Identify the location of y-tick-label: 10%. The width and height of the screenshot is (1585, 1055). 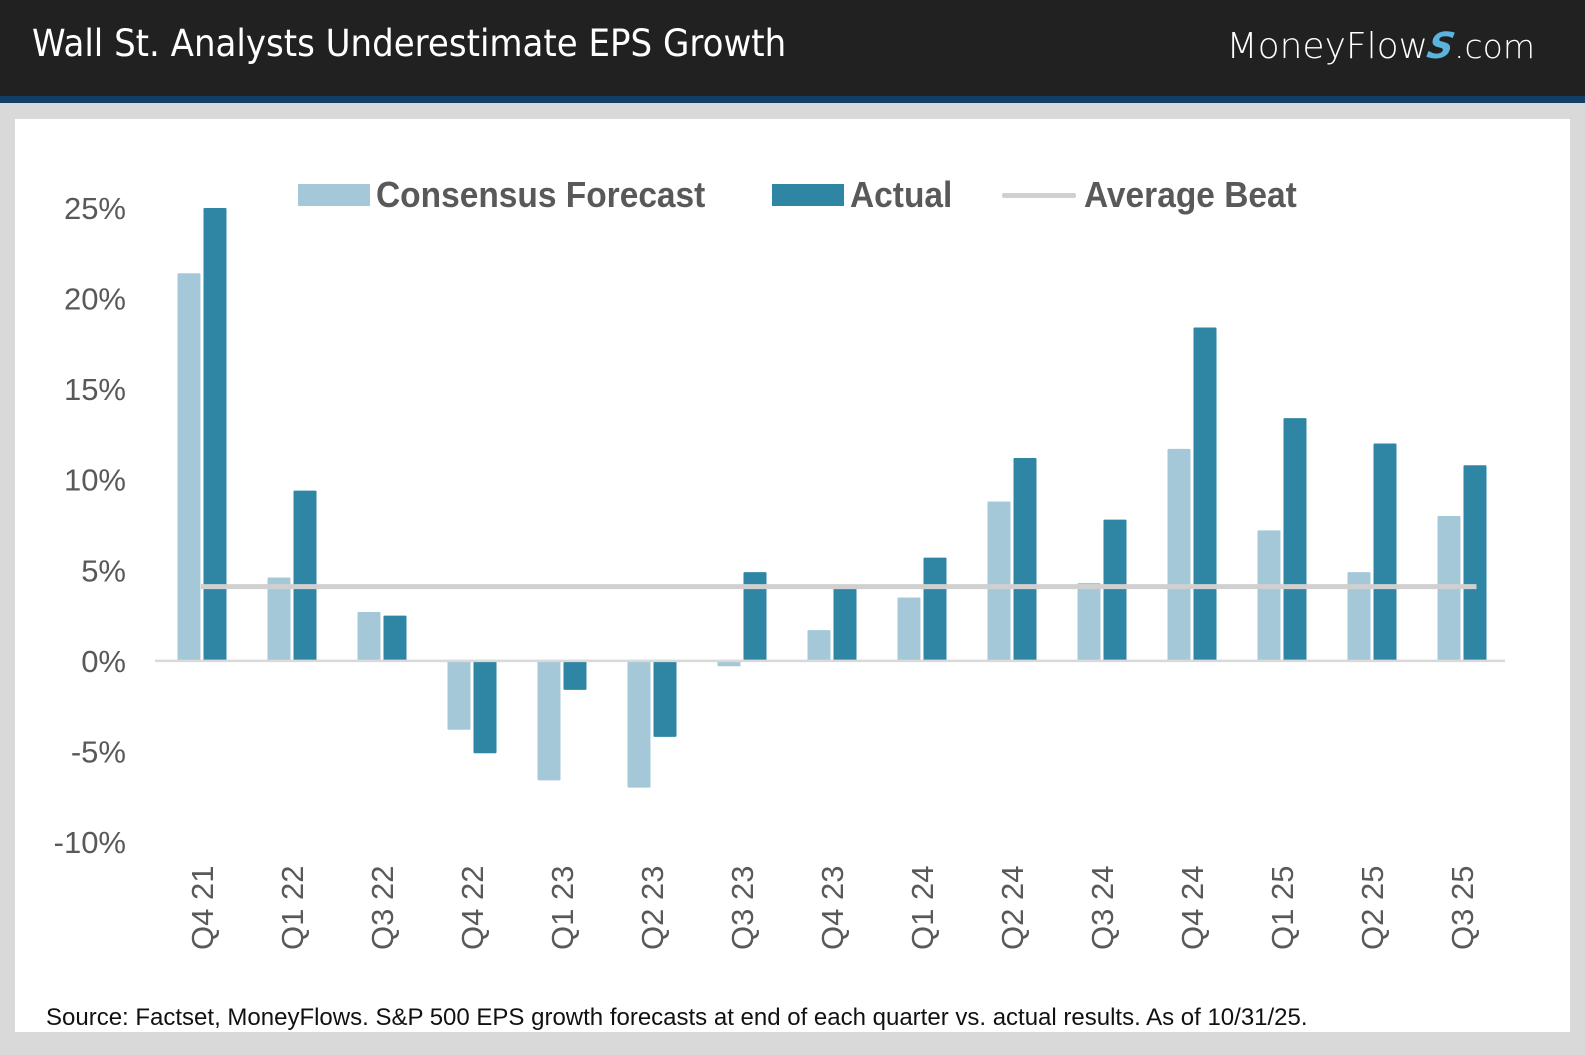
(95, 480).